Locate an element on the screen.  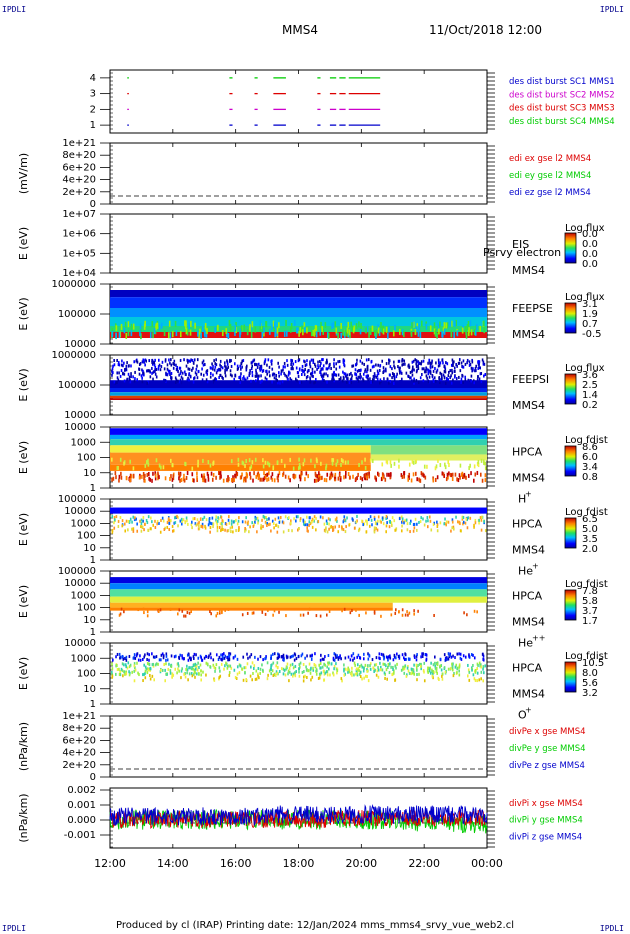
burst-legend-entry: des dist burst SC3 MMS3 is located at coordinates (562, 109).